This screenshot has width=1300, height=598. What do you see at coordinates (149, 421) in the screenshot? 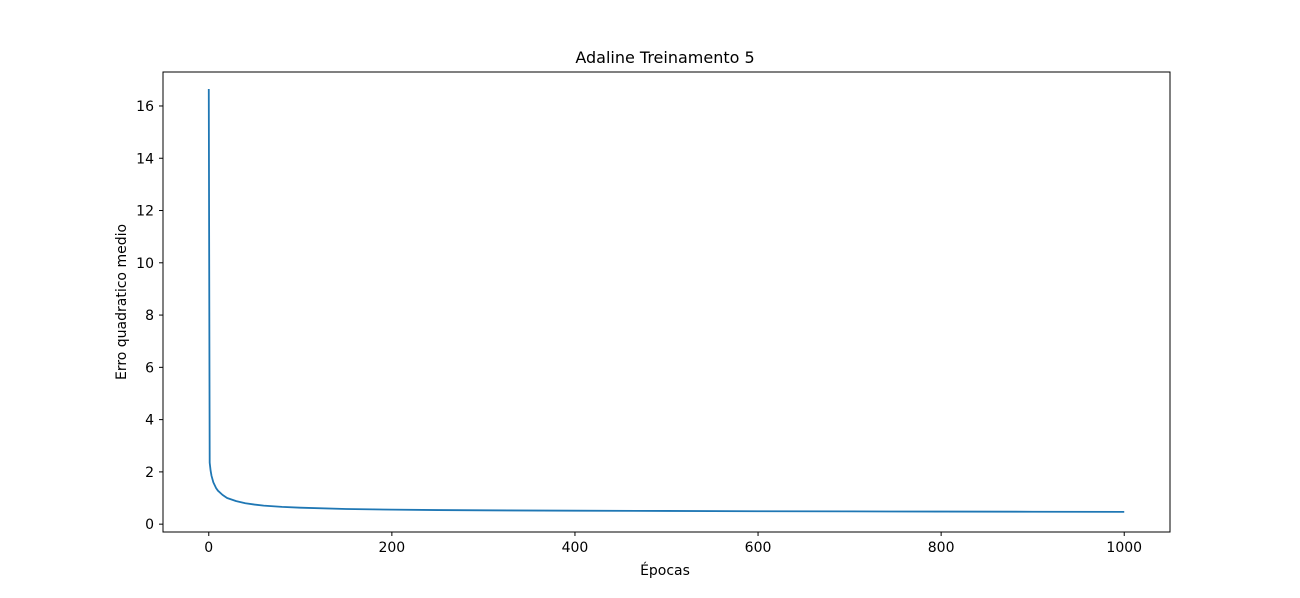
I see `y-tick-label: 4` at bounding box center [149, 421].